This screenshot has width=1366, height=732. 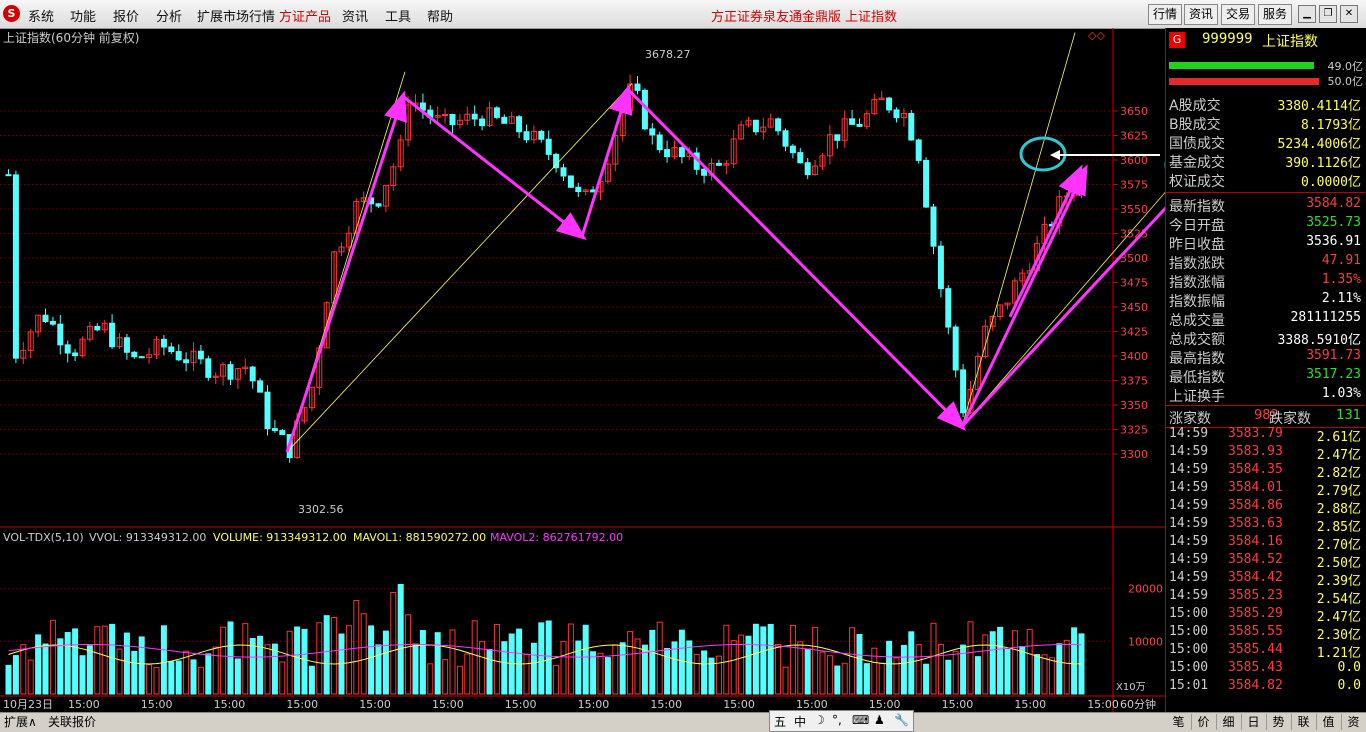 What do you see at coordinates (1204, 722) in the screenshot?
I see `tab-price: 价` at bounding box center [1204, 722].